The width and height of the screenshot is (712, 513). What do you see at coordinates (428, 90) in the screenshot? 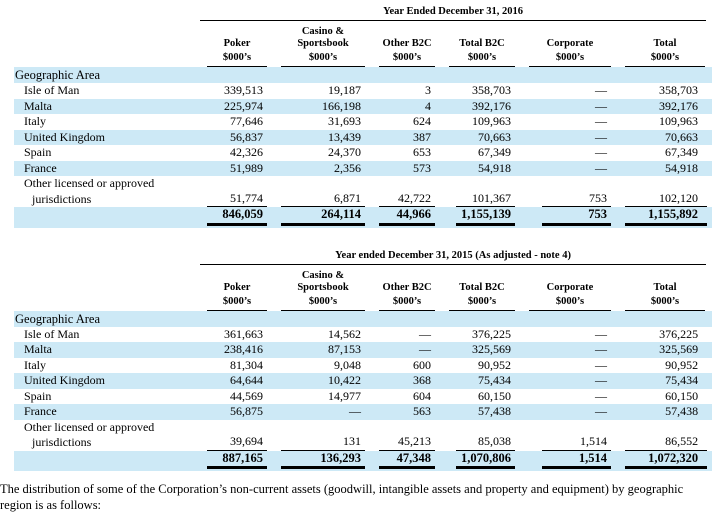
I see `cell-value-text: 3` at bounding box center [428, 90].